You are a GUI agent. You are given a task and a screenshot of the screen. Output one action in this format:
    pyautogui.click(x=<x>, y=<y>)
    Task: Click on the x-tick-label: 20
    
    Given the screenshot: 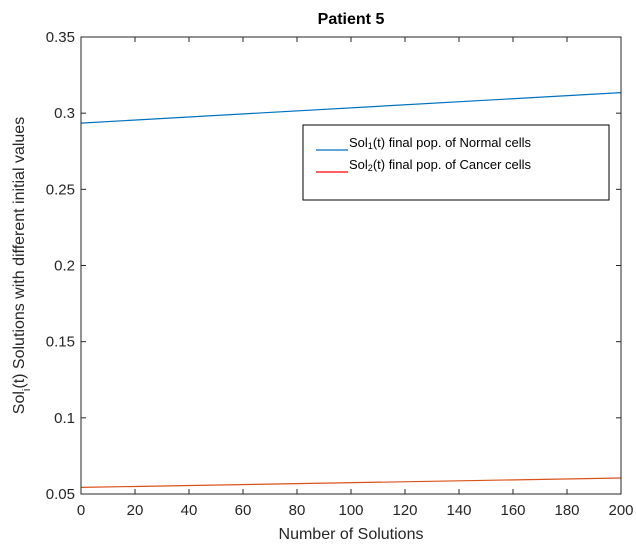 What is the action you would take?
    pyautogui.click(x=135, y=510)
    